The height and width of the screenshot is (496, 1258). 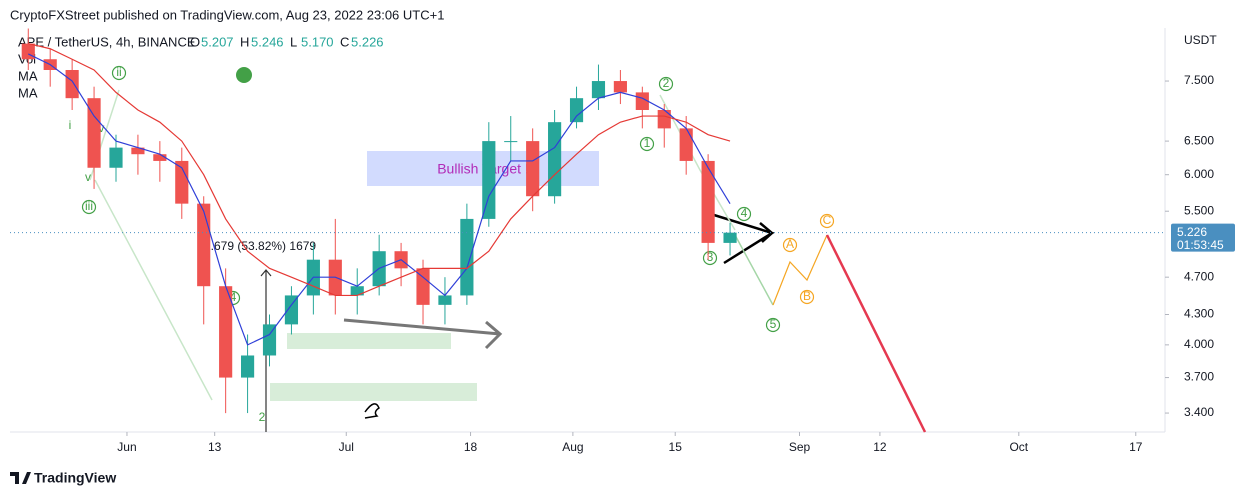 What do you see at coordinates (293, 41) in the screenshot?
I see `ohlc-key: L` at bounding box center [293, 41].